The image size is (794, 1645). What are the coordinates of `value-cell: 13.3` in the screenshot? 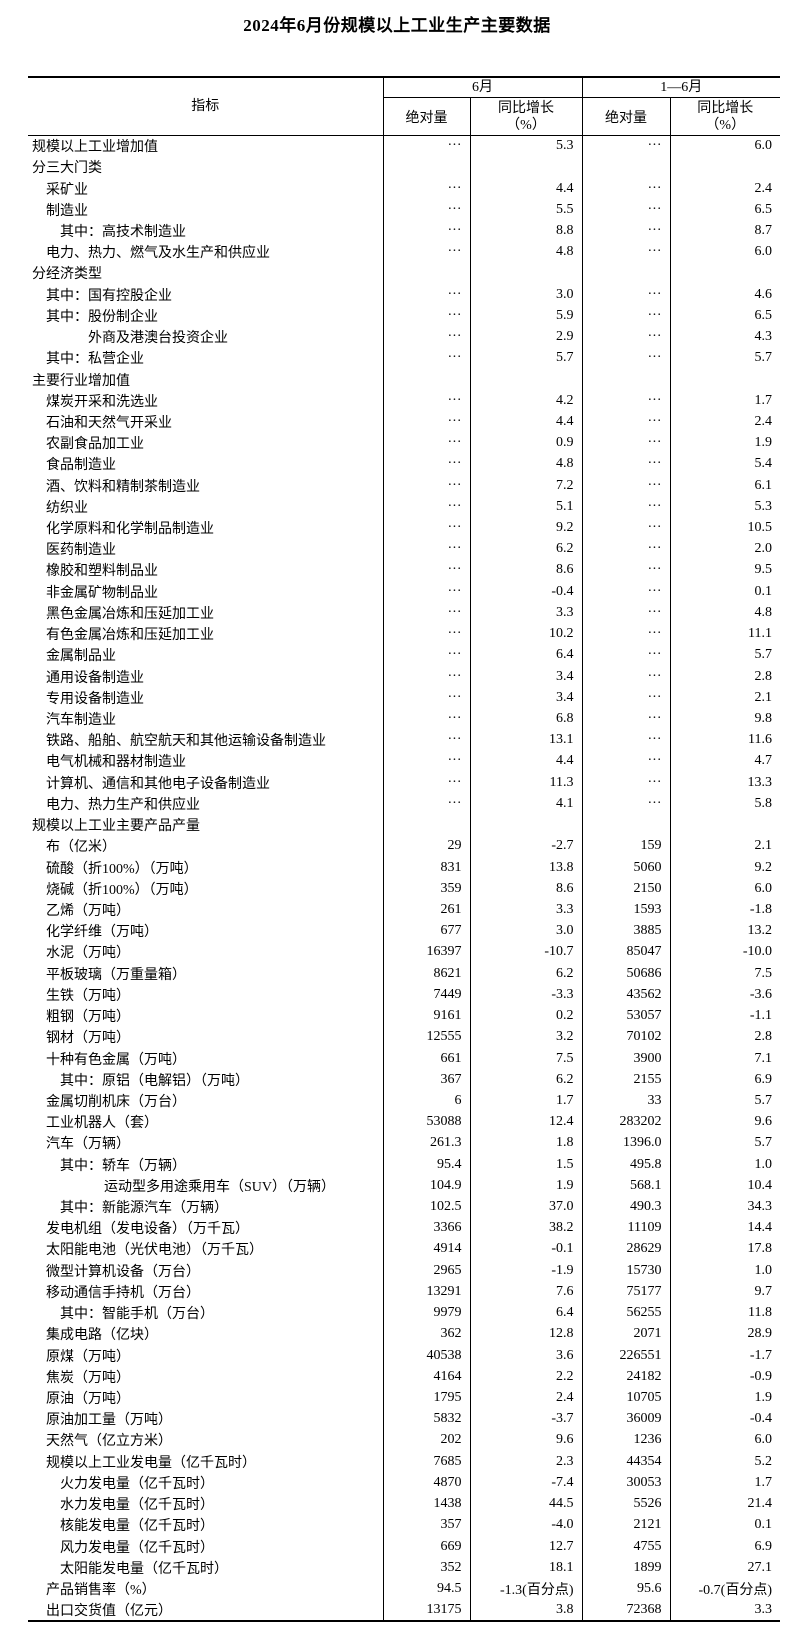 It's located at (724, 783).